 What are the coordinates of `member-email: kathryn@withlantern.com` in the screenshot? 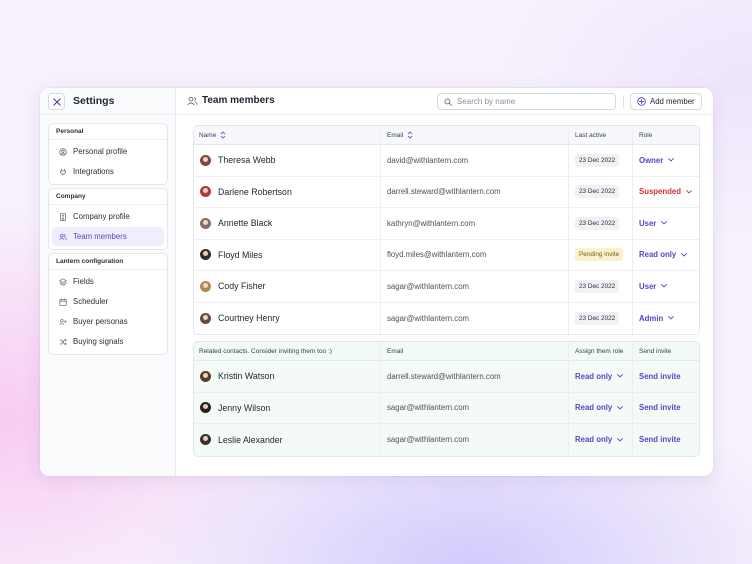 It's located at (431, 223).